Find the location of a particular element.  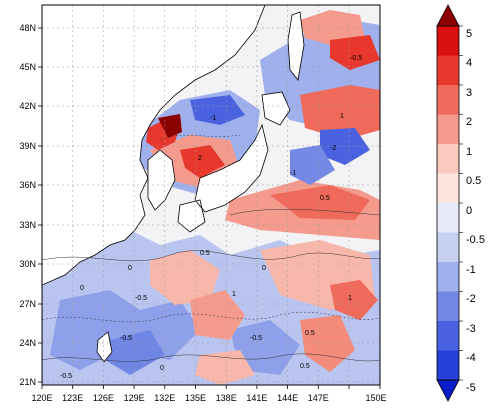

colorbar-bottom-arrow is located at coordinates (448, 390).